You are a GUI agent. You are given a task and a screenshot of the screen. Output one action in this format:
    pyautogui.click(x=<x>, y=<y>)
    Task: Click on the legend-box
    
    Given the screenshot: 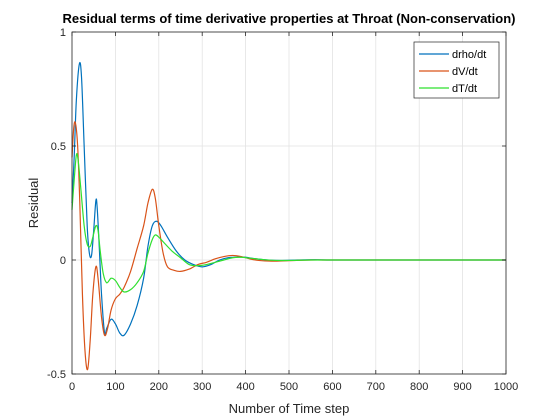 What is the action you would take?
    pyautogui.click(x=456, y=70)
    